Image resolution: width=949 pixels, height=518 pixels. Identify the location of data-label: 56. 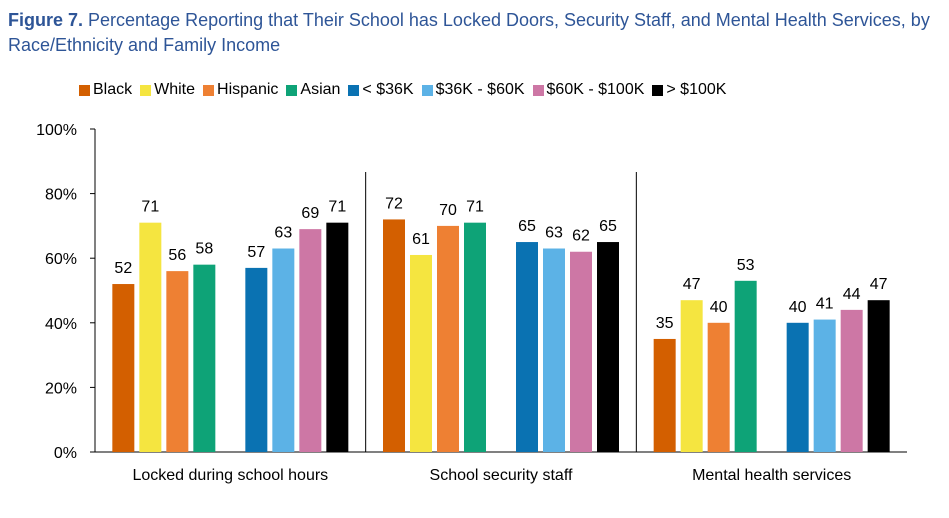
(177, 255).